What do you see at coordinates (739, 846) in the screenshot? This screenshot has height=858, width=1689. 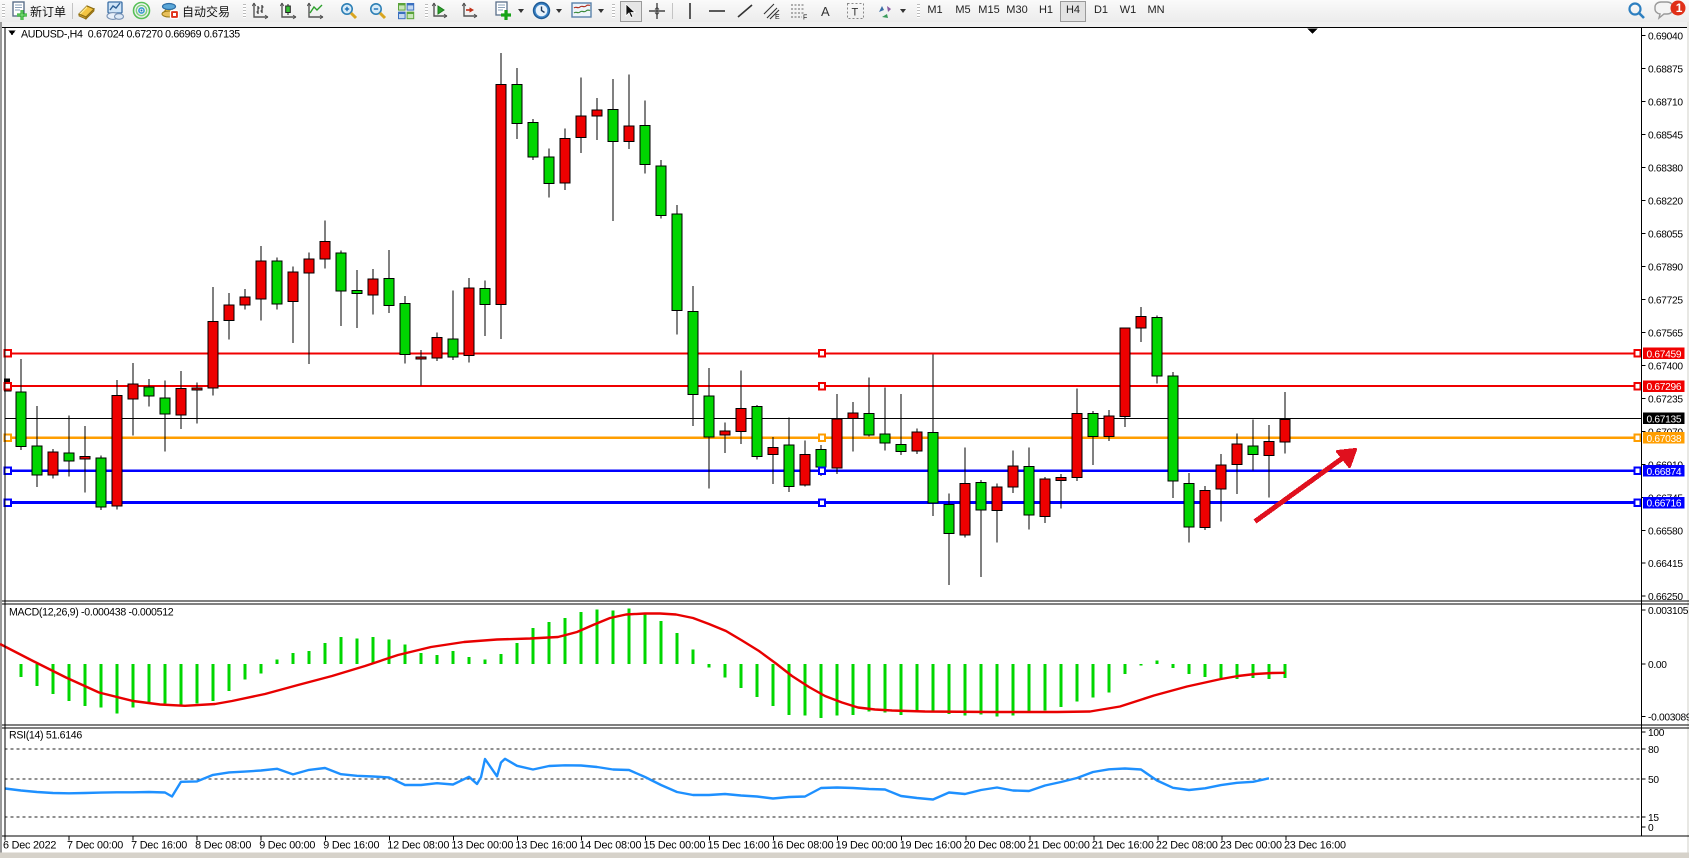 I see `svg-text: 15 Dec 16:00` at bounding box center [739, 846].